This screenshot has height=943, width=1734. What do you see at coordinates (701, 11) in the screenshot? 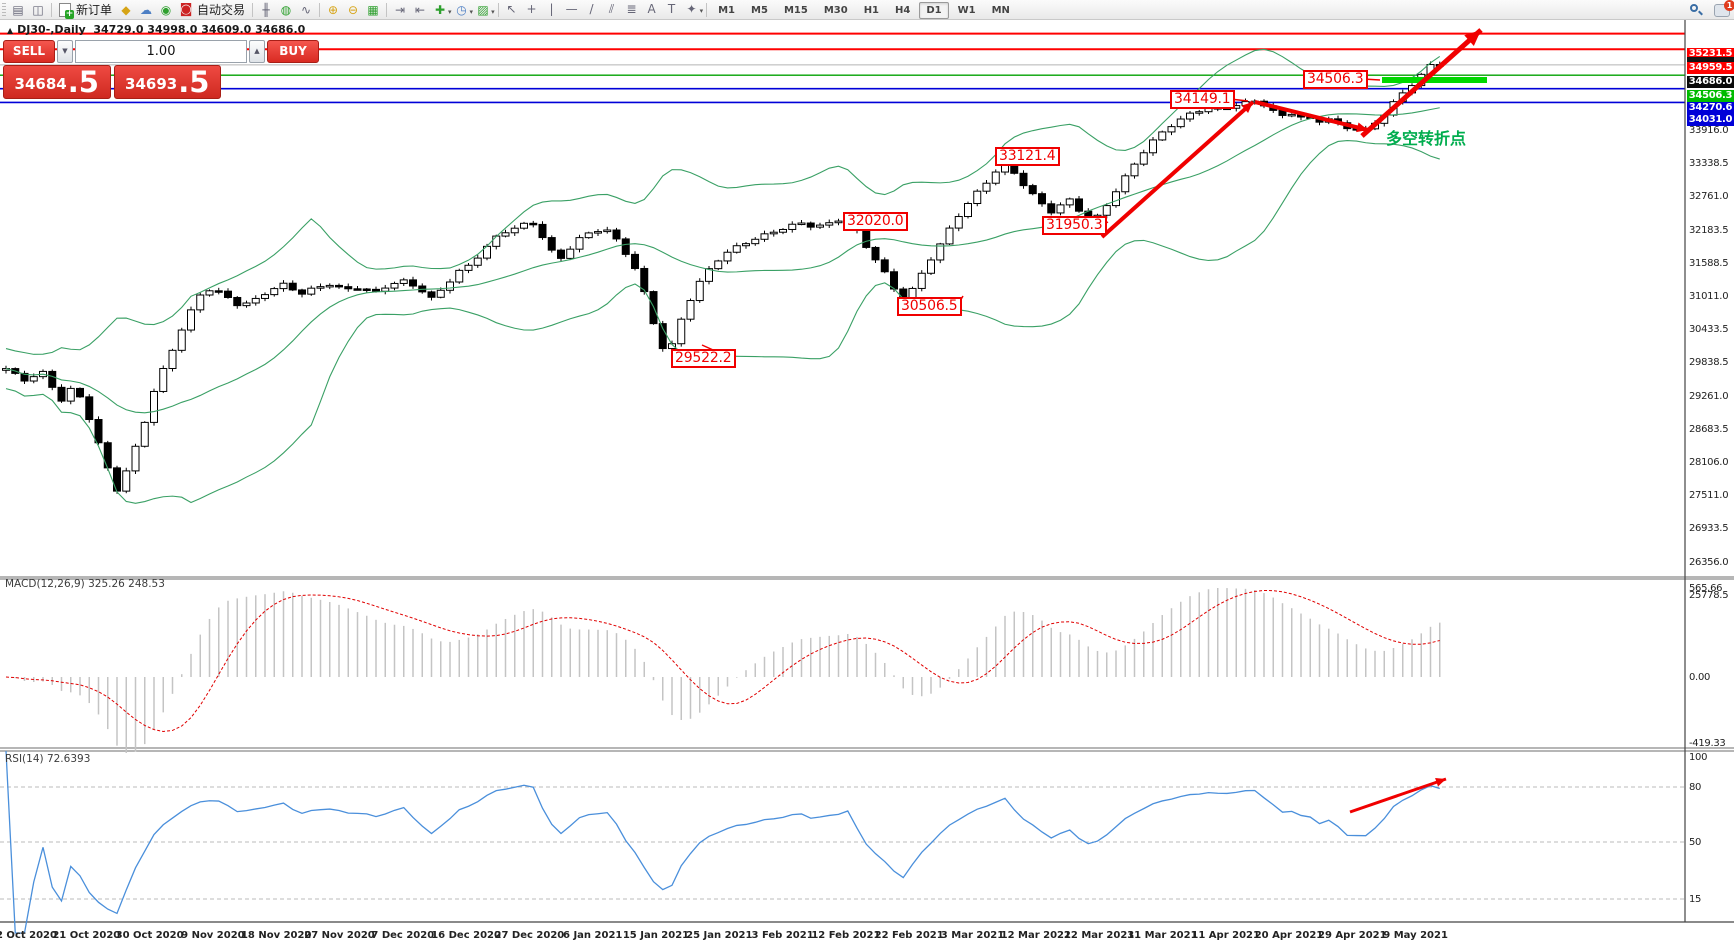
I see `shapes-dropdown-icon: ▾` at bounding box center [701, 11].